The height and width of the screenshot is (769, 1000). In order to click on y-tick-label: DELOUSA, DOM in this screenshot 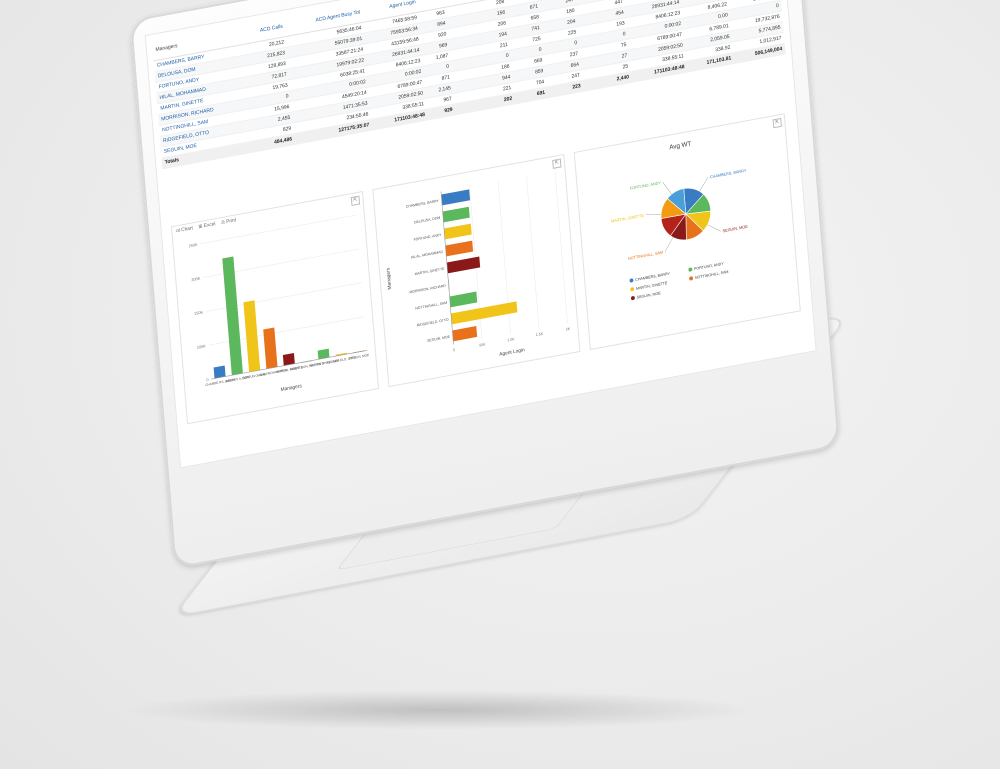, I will do `click(427, 220)`.